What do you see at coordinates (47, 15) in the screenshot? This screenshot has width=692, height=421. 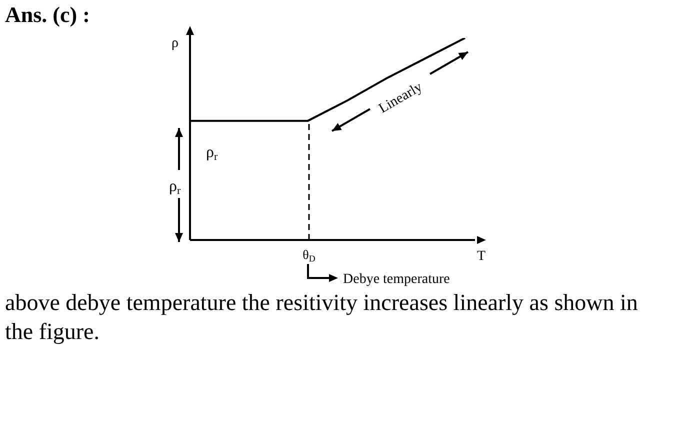 I see `chart-title: Ans. (c) :` at bounding box center [47, 15].